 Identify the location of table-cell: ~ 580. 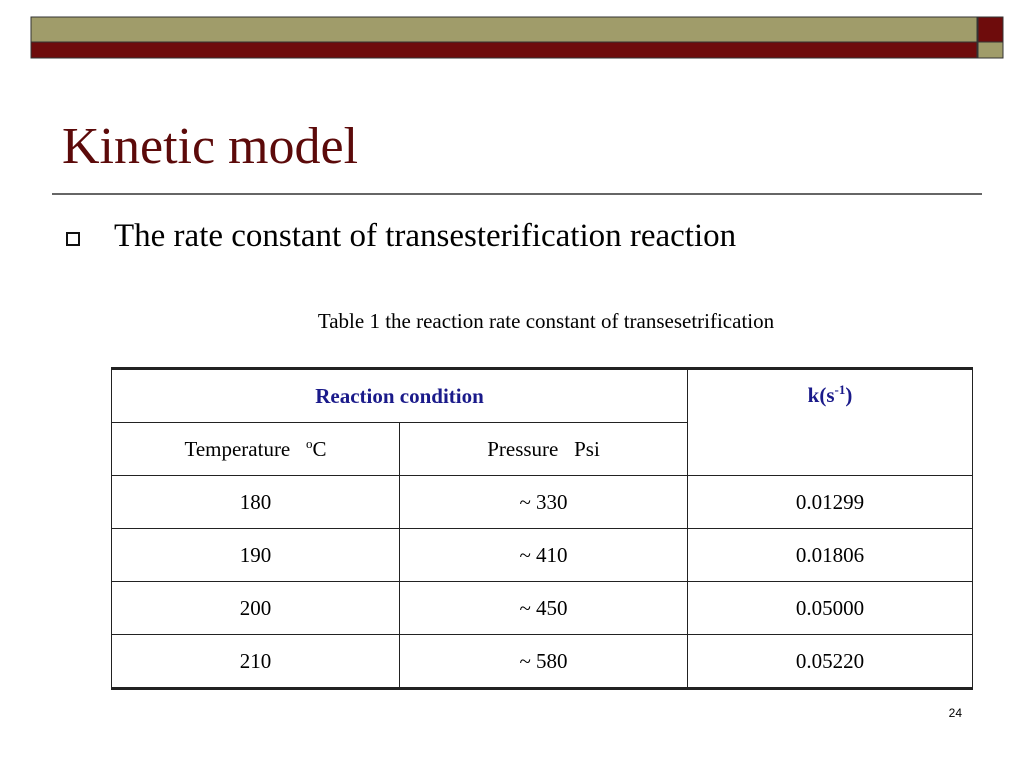
(543, 661).